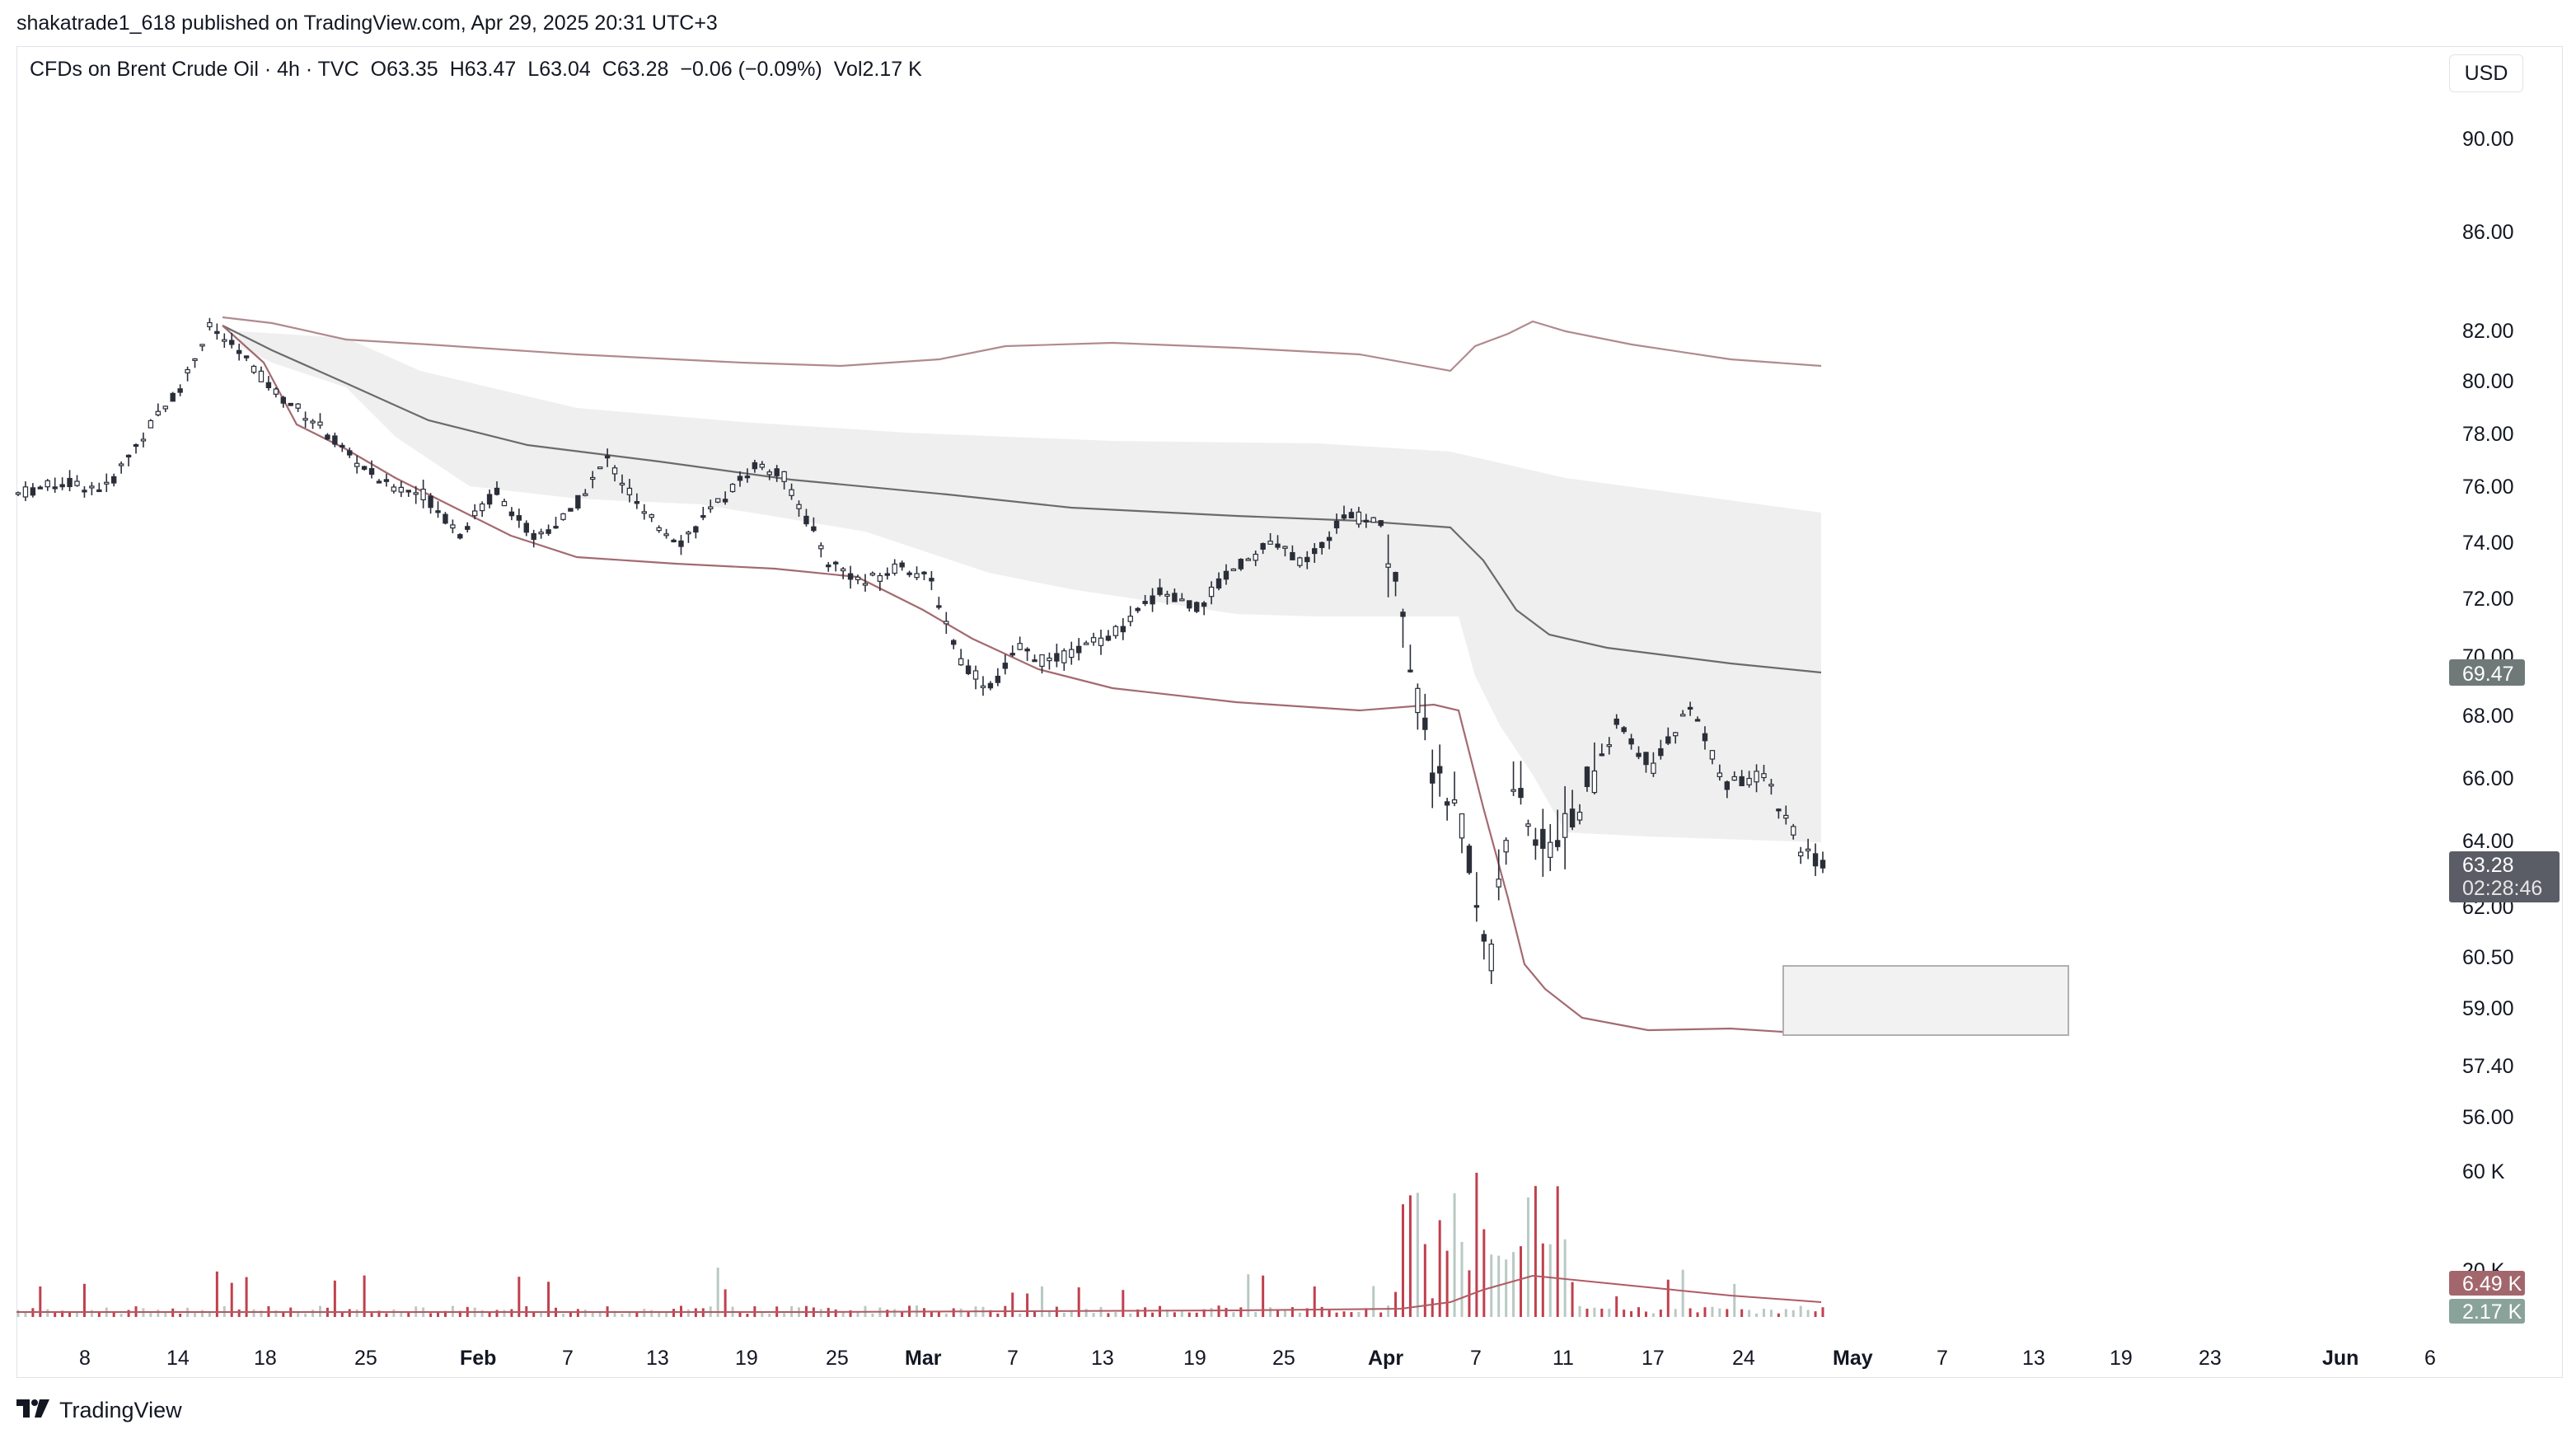  What do you see at coordinates (2486, 73) in the screenshot?
I see `currency-selector: USD` at bounding box center [2486, 73].